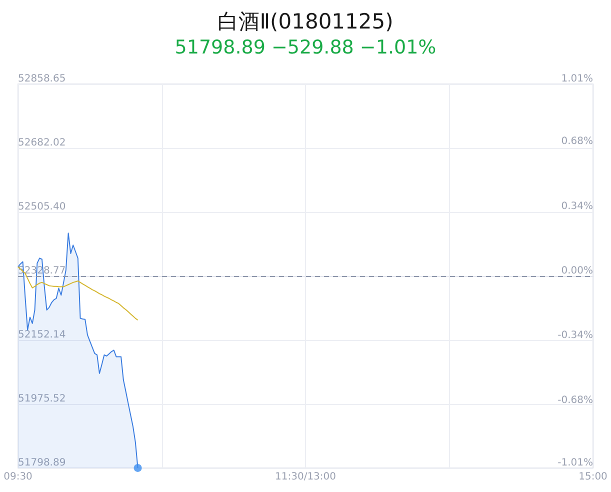 This screenshot has width=611, height=492. What do you see at coordinates (42, 399) in the screenshot?
I see `y-tick-label: 51975.52` at bounding box center [42, 399].